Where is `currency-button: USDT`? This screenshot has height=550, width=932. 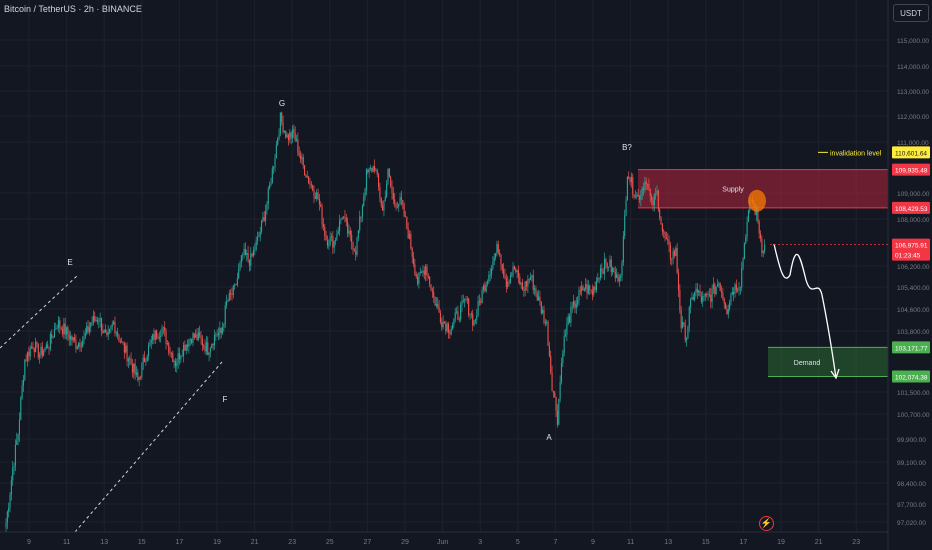 currency-button: USDT is located at coordinates (911, 13).